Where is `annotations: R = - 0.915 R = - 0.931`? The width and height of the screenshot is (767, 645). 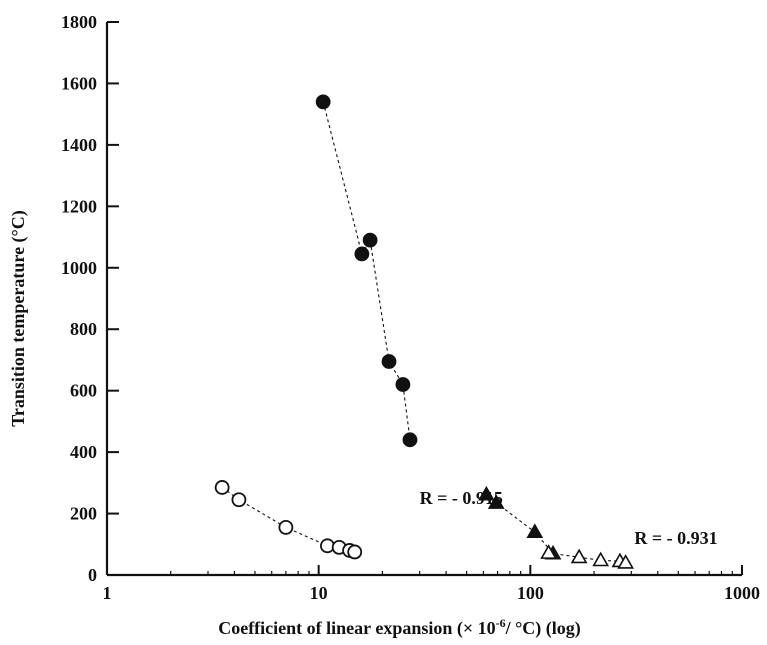
annotations: R = - 0.915 R = - 0.931 is located at coordinates (569, 518).